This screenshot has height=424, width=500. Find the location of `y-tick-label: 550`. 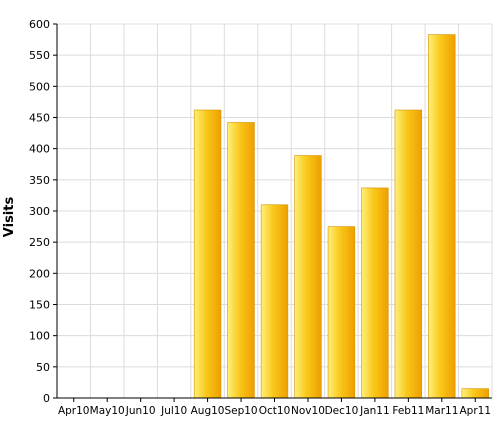

y-tick-label: 550 is located at coordinates (39, 55).